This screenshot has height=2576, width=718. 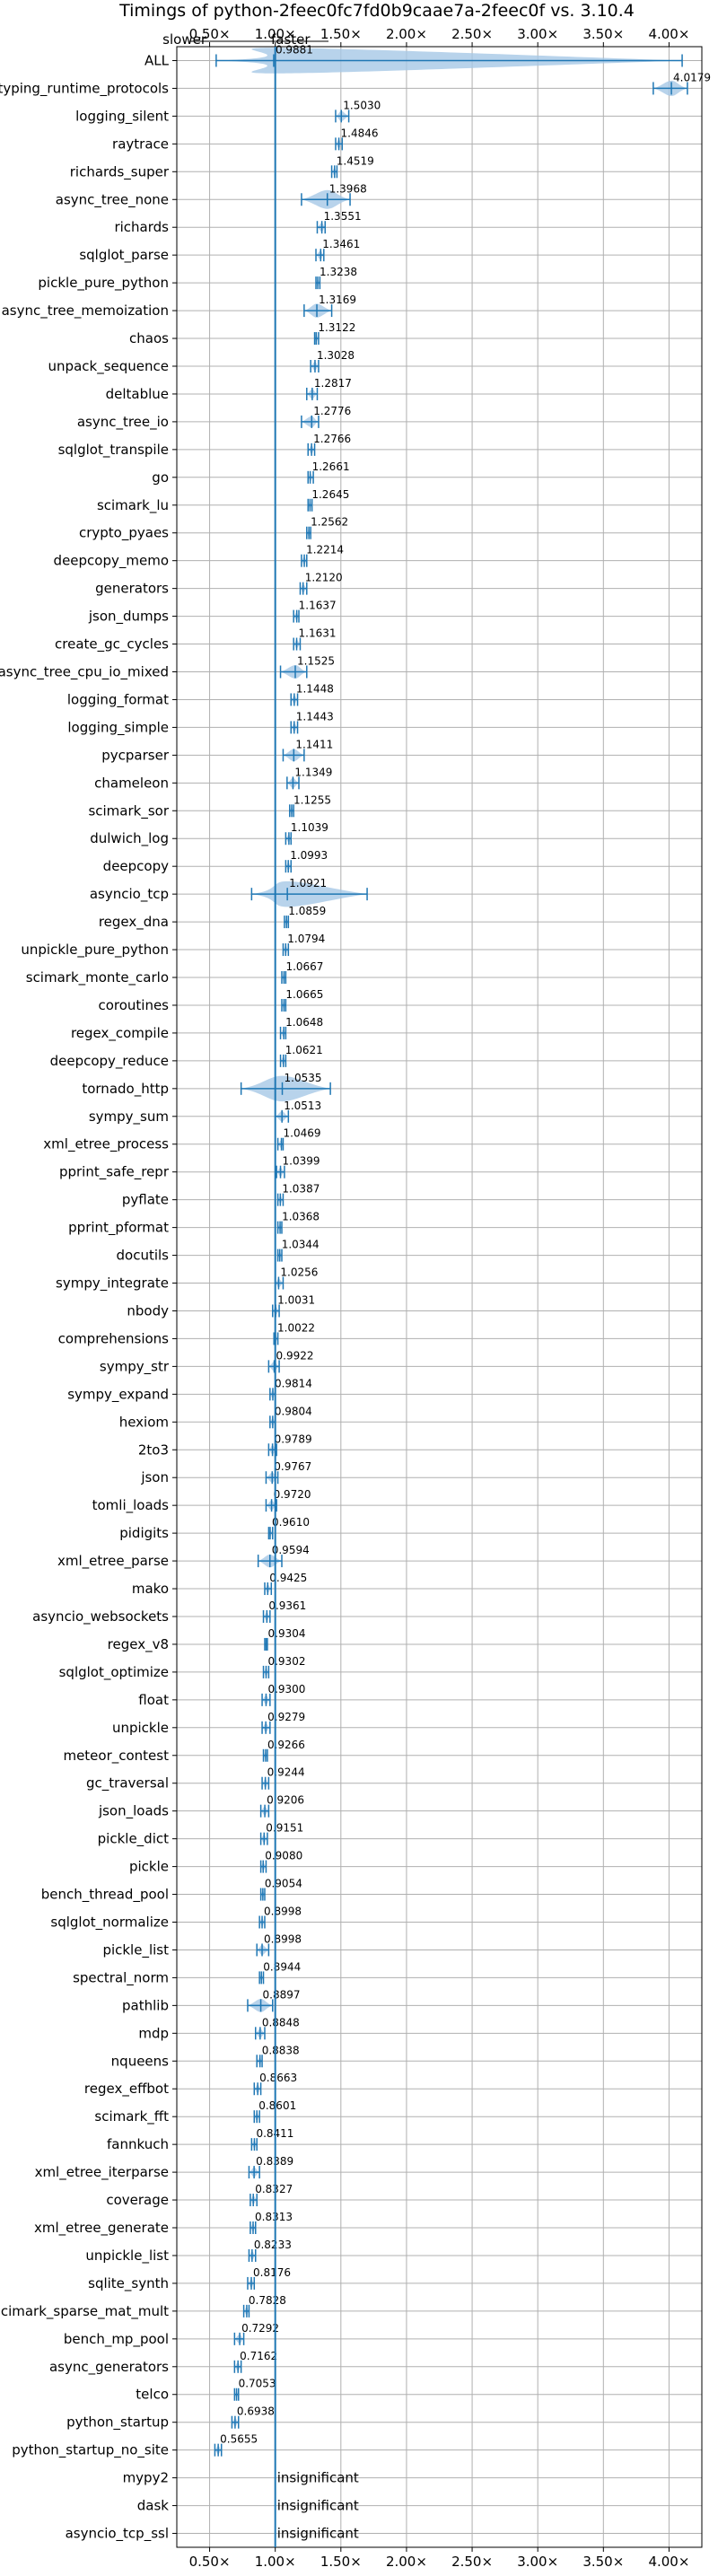 I want to click on value-label: 1.0022, so click(x=296, y=1327).